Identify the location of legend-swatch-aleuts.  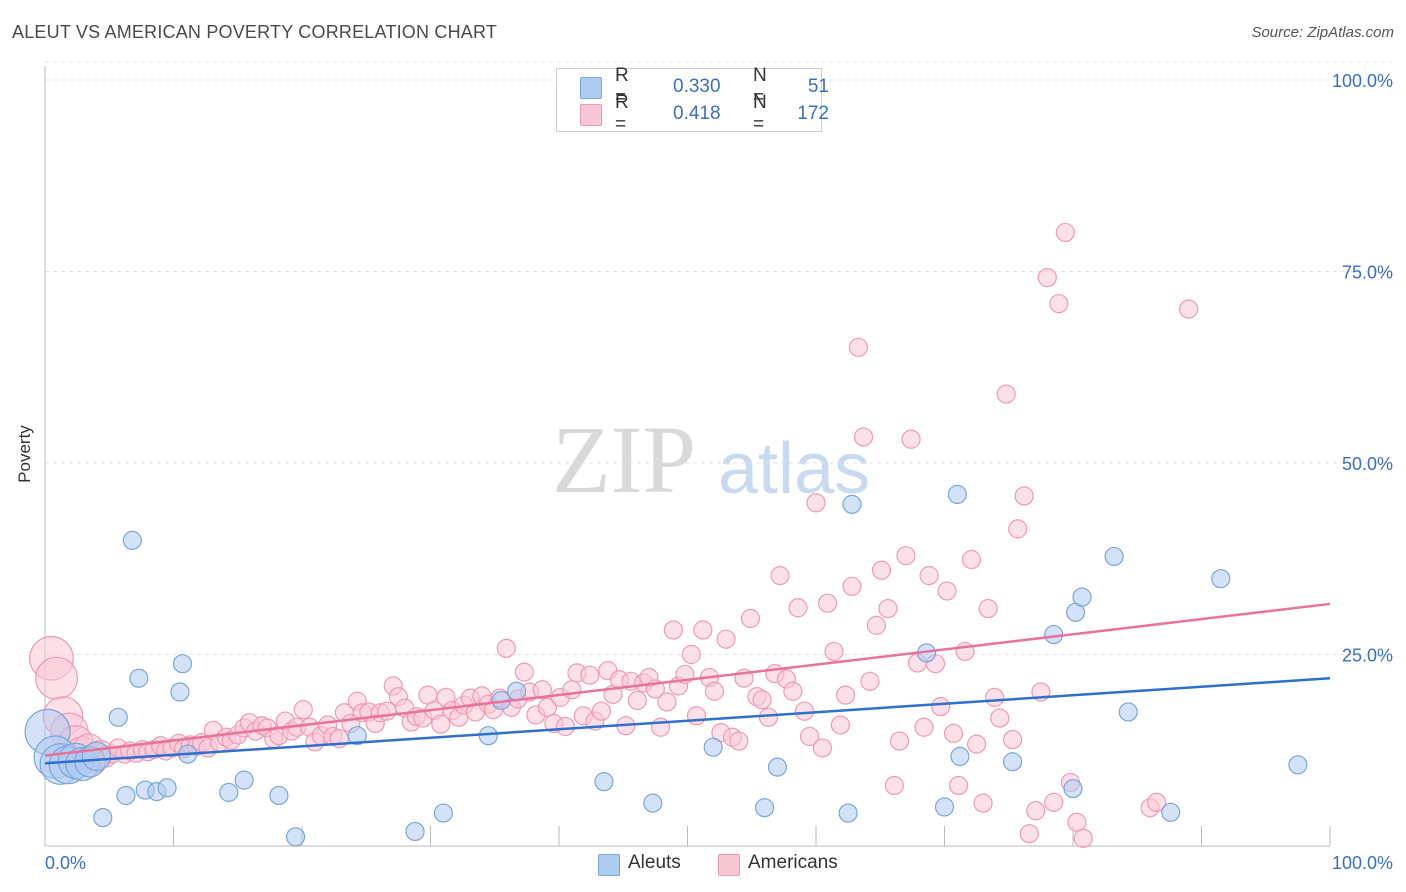
(591, 88).